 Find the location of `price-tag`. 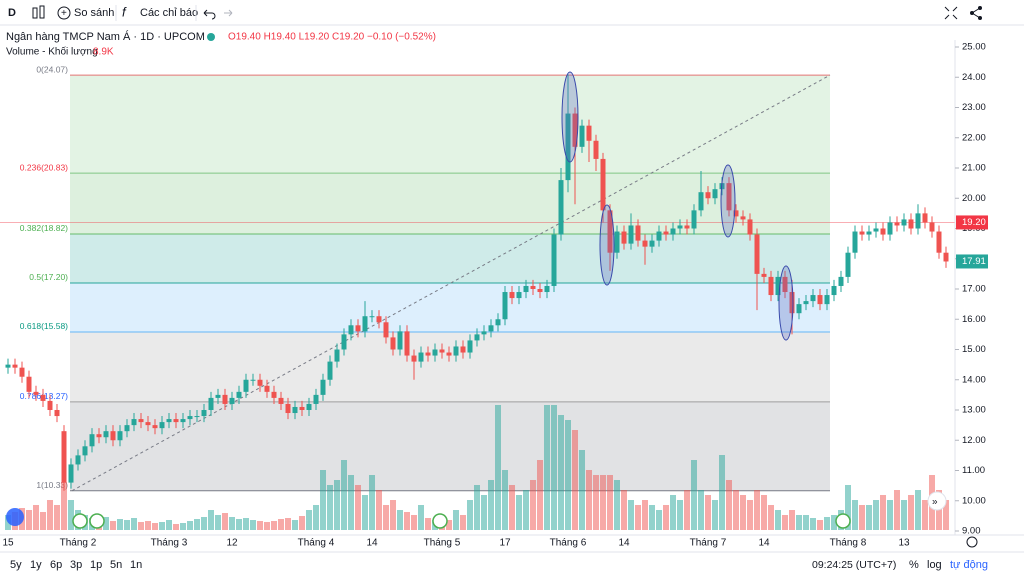

price-tag is located at coordinates (972, 222).